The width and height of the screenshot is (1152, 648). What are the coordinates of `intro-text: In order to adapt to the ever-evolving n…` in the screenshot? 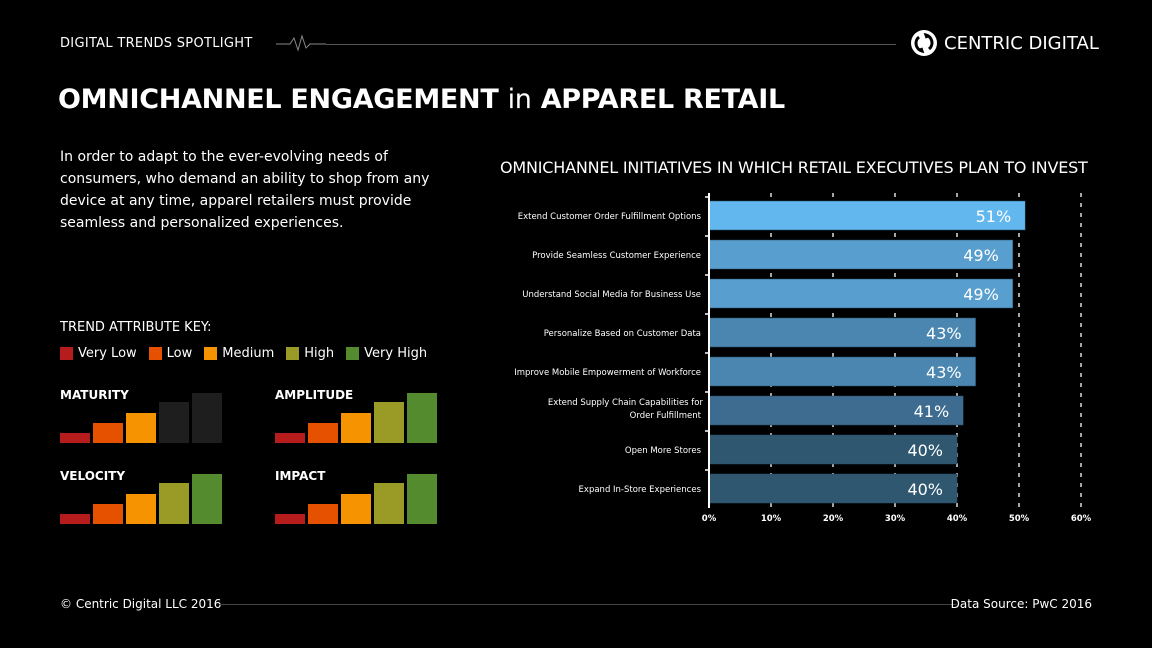 It's located at (245, 190).